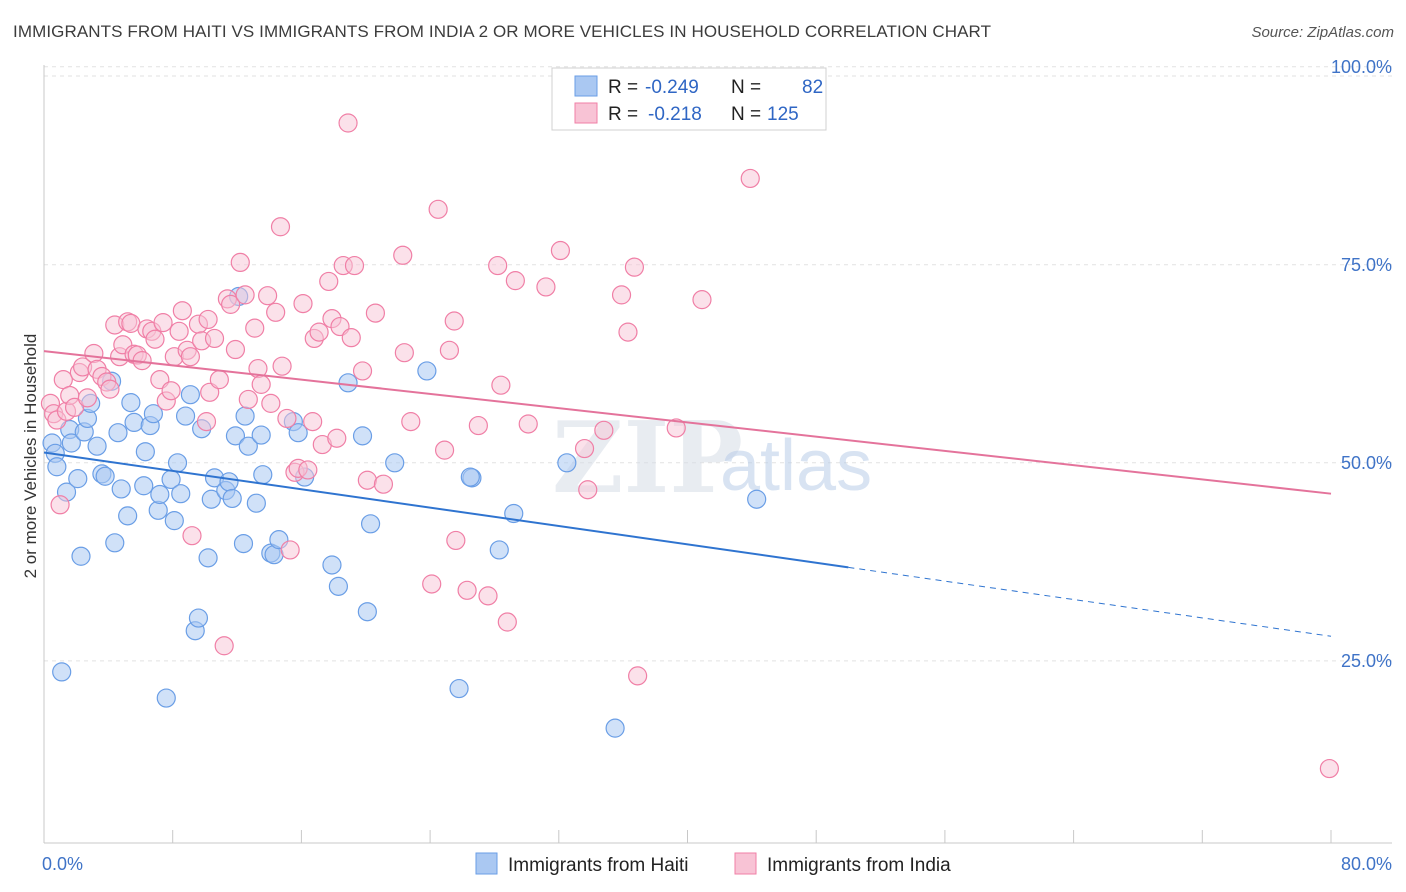 This screenshot has width=1406, height=892. What do you see at coordinates (1366, 864) in the screenshot?
I see `x-tick-label-max: 80.0%` at bounding box center [1366, 864].